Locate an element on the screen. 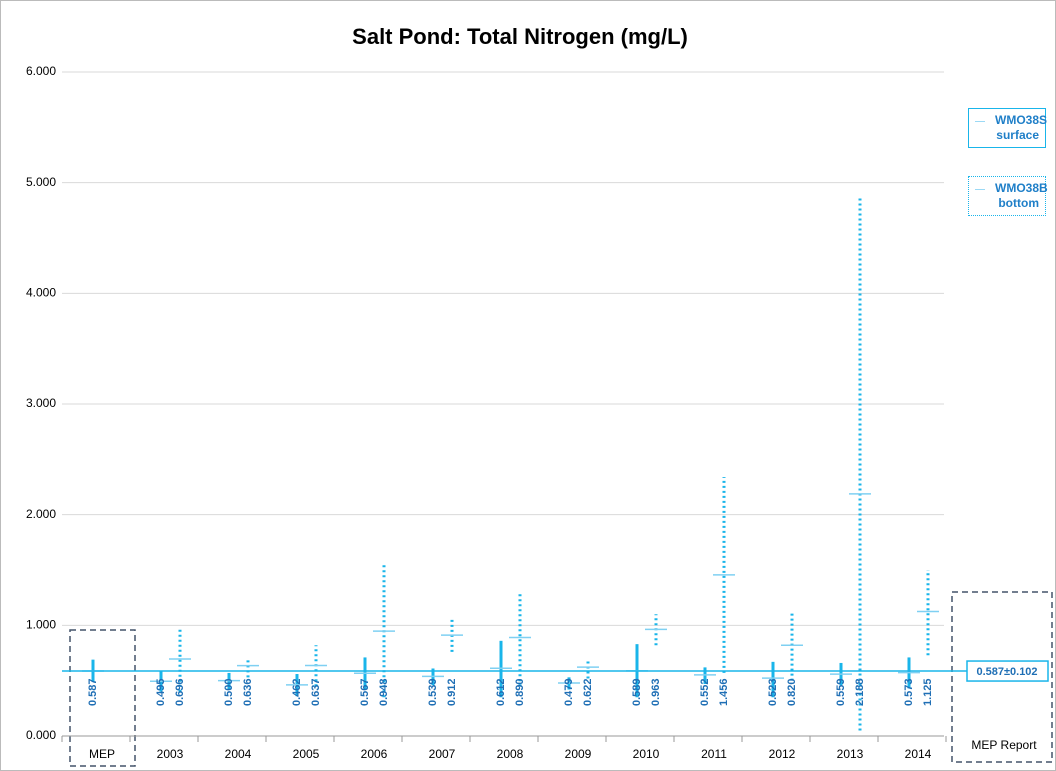 The height and width of the screenshot is (771, 1056). value-label: 0.622 is located at coordinates (588, 692).